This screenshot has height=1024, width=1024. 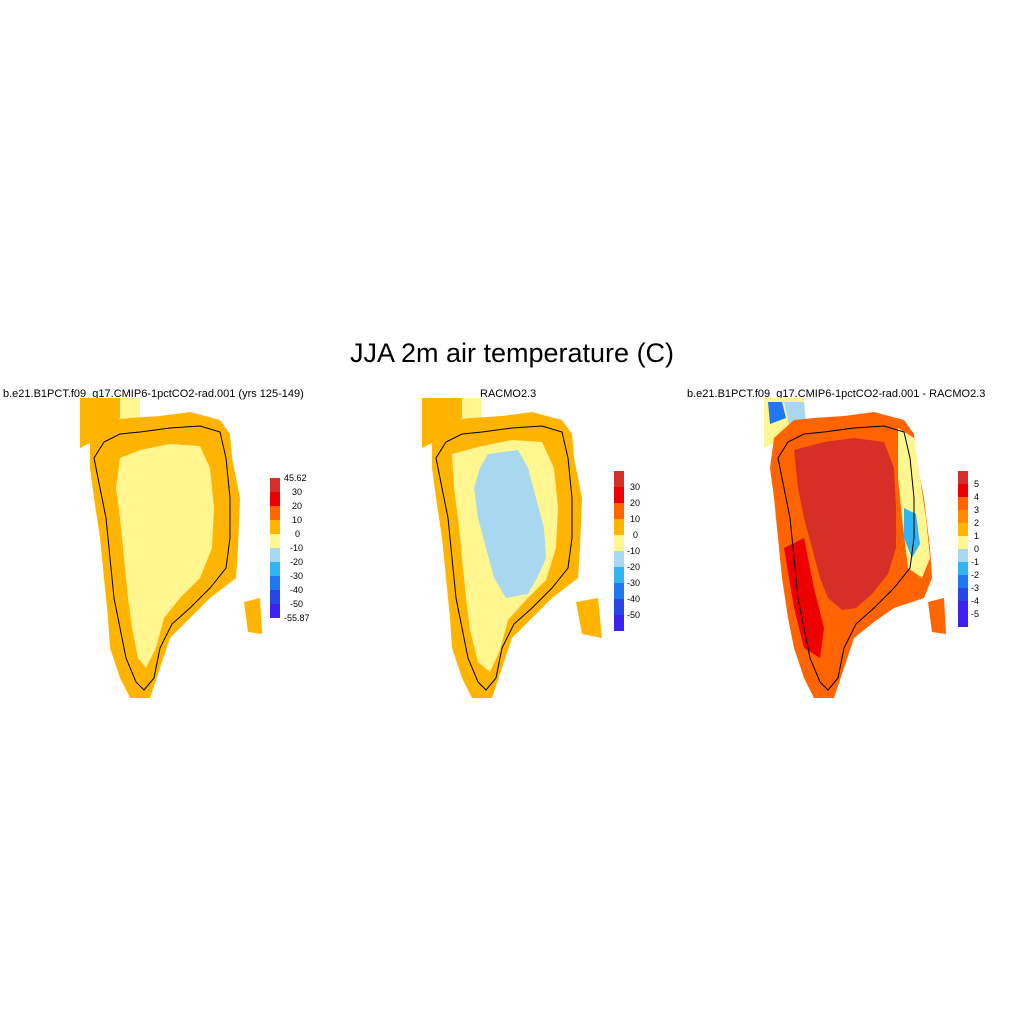 What do you see at coordinates (975, 575) in the screenshot?
I see `panel-3-cbar-label: -2` at bounding box center [975, 575].